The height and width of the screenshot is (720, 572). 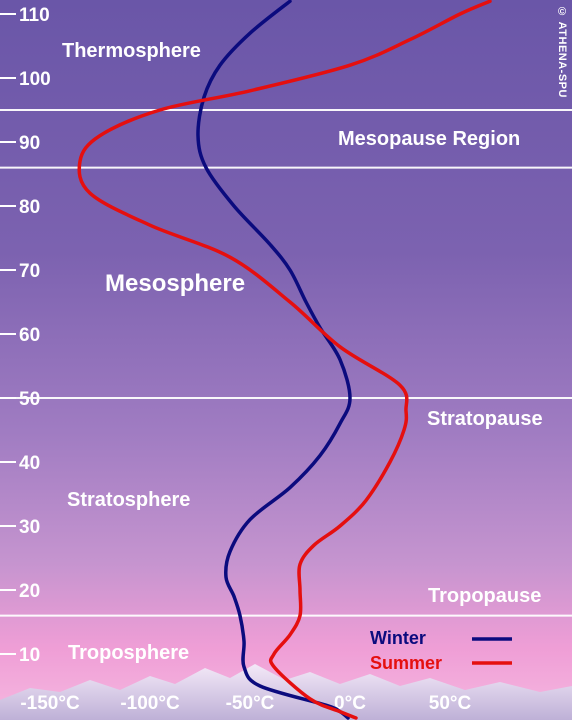 What do you see at coordinates (29, 399) in the screenshot?
I see `y-tick-label-6: 50` at bounding box center [29, 399].